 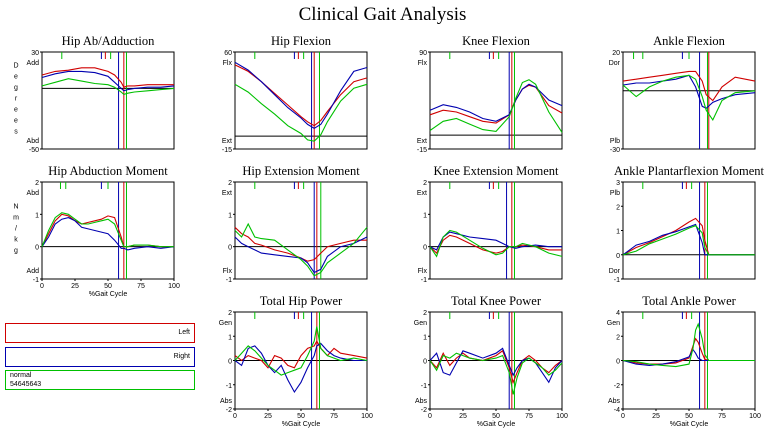 What do you see at coordinates (108, 171) in the screenshot?
I see `chart-title: Hip Abduction Moment` at bounding box center [108, 171].